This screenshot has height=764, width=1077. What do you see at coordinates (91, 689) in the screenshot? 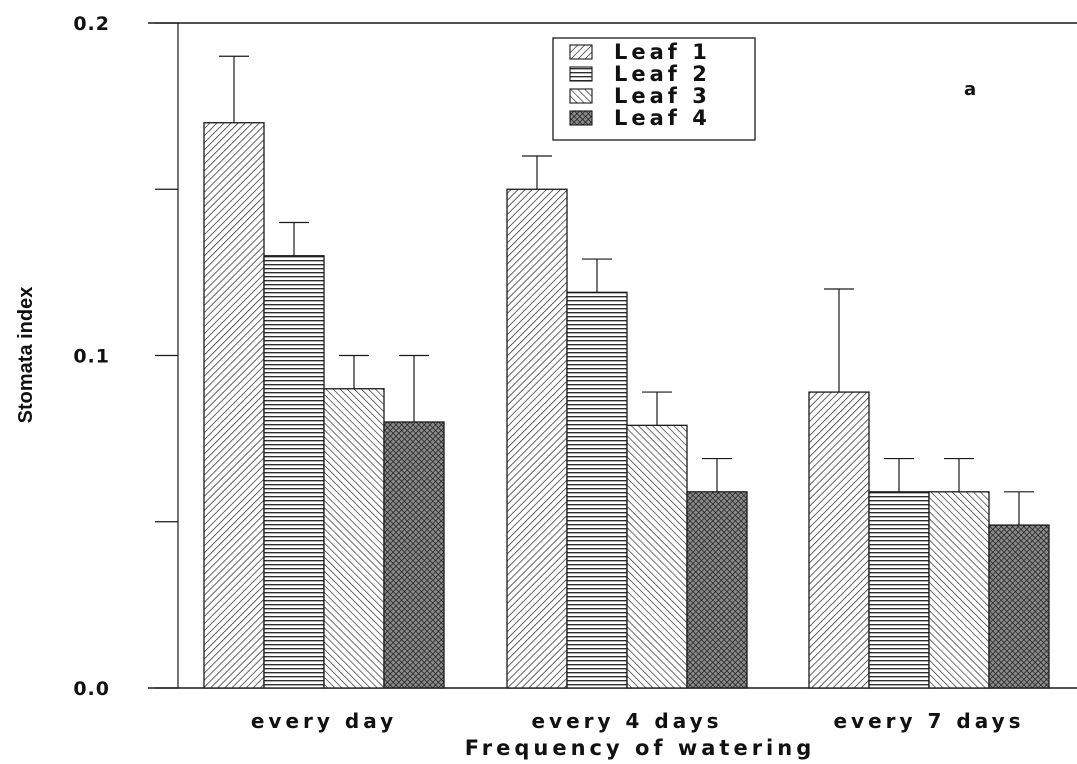
I see `y-tick-label: 0.0` at bounding box center [91, 689].